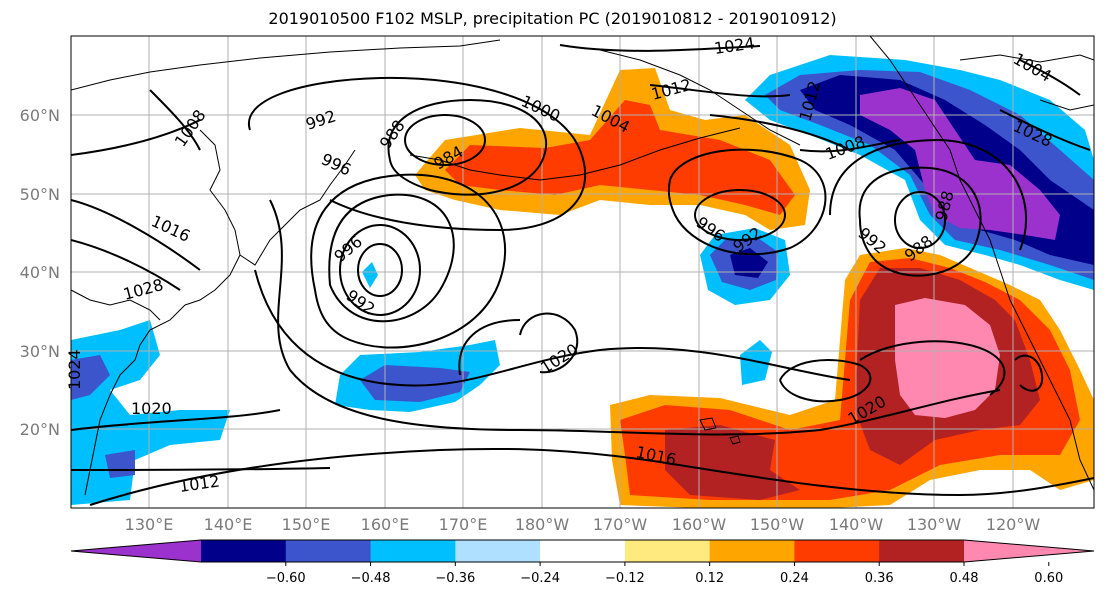  I want to click on lon-tick: 140°E, so click(228, 524).